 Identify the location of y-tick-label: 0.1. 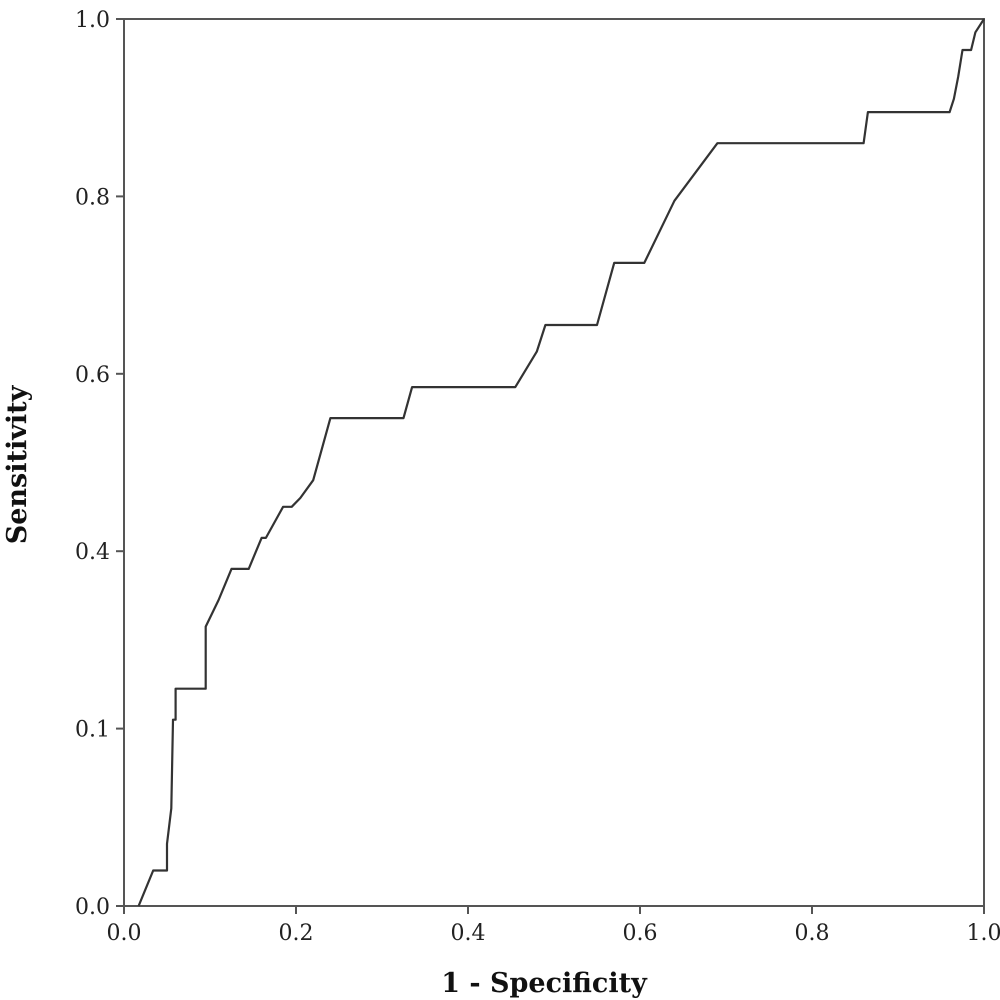
(92, 730).